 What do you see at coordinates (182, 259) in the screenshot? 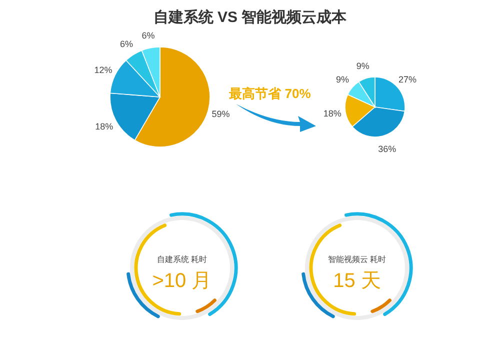
I see `text: 自建系统 耗时` at bounding box center [182, 259].